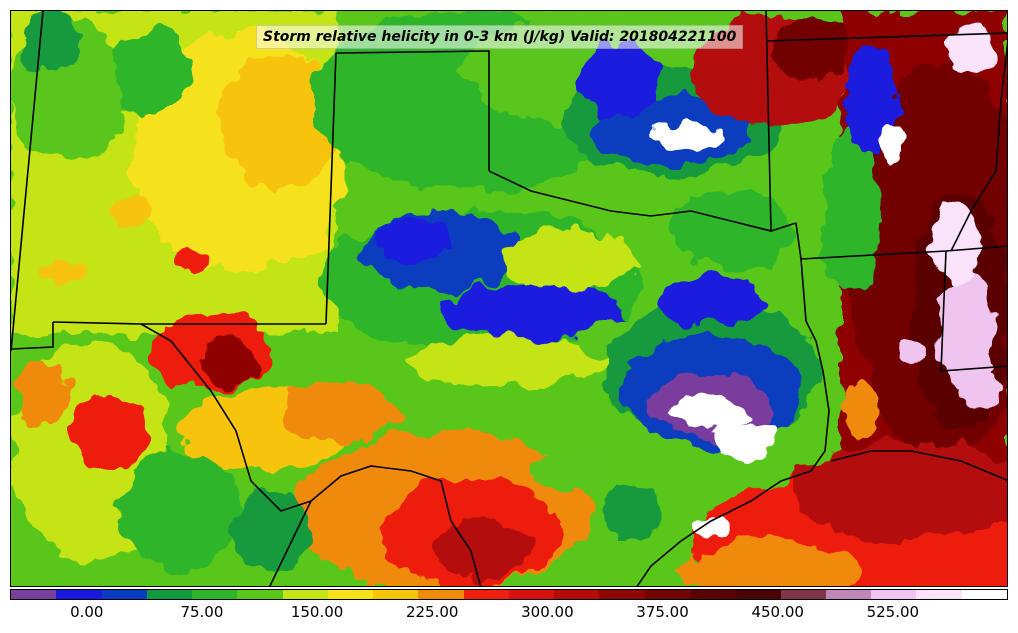  What do you see at coordinates (662, 612) in the screenshot?
I see `colorbar-tick-label: 375.00` at bounding box center [662, 612].